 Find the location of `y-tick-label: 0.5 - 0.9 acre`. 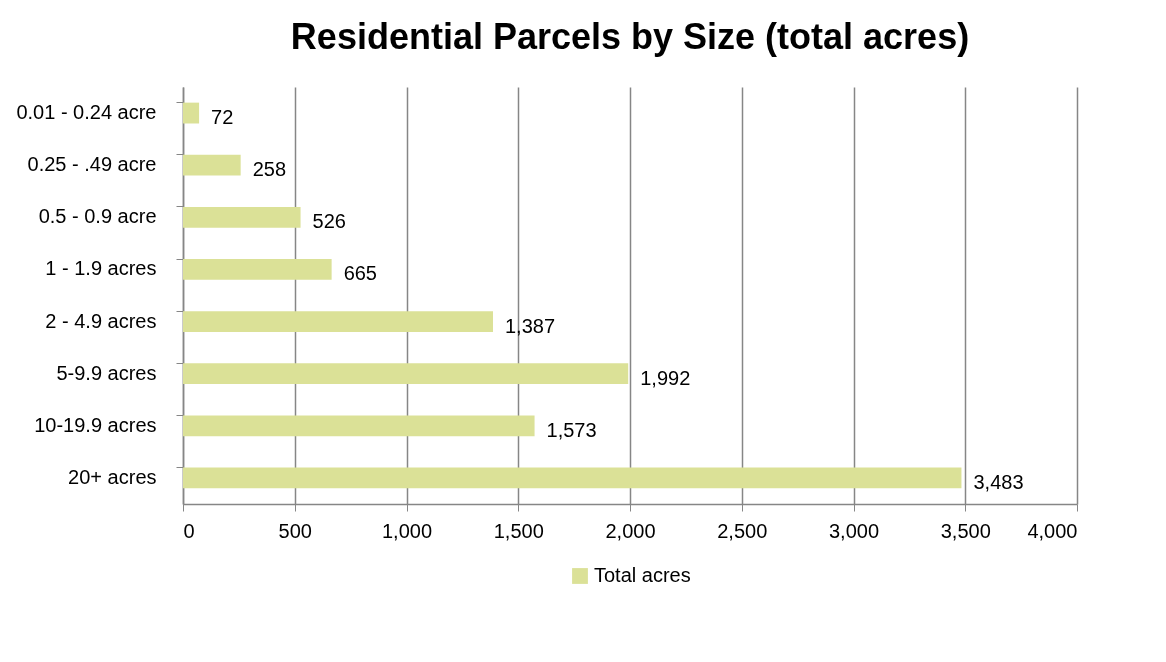

y-tick-label: 0.5 - 0.9 acre is located at coordinates (97, 216).